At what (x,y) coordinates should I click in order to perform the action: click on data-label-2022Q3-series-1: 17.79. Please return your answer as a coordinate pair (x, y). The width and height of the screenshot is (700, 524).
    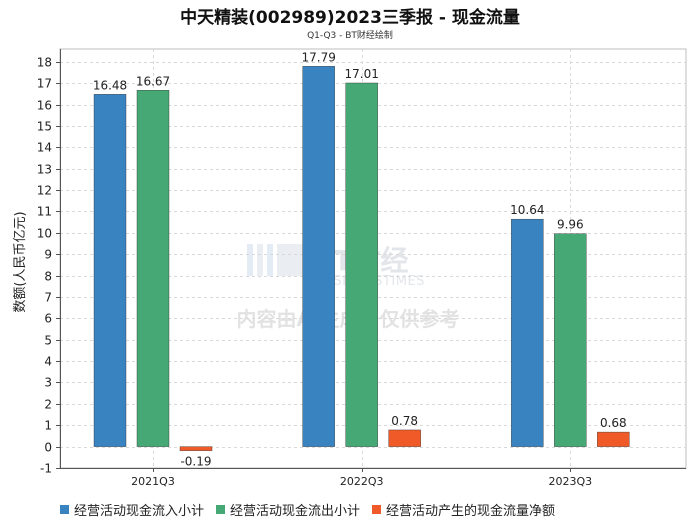
    Looking at the image, I should click on (318, 57).